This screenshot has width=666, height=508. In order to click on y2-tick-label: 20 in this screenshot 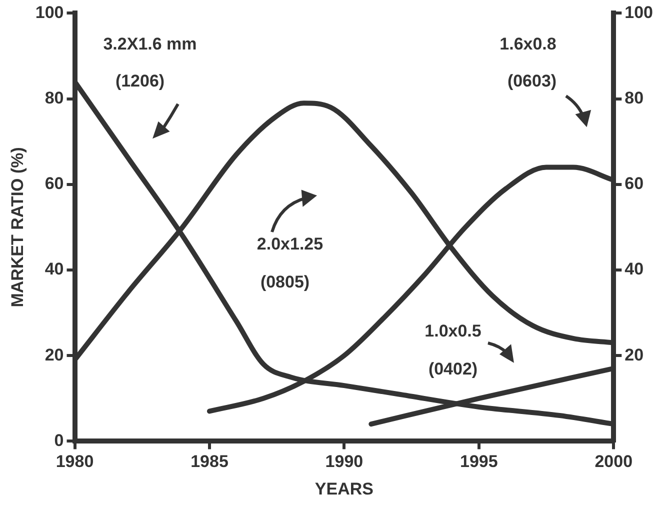, I will do `click(634, 354)`.